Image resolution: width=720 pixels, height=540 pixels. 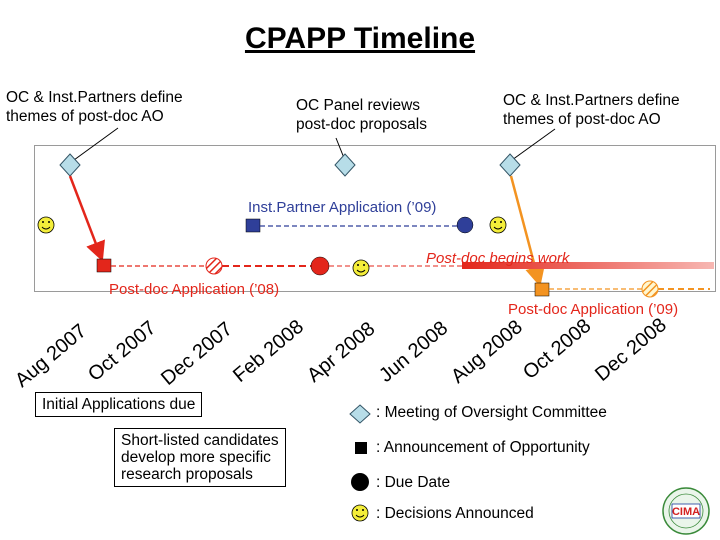 I want to click on due-date-circle-red, so click(x=320, y=266).